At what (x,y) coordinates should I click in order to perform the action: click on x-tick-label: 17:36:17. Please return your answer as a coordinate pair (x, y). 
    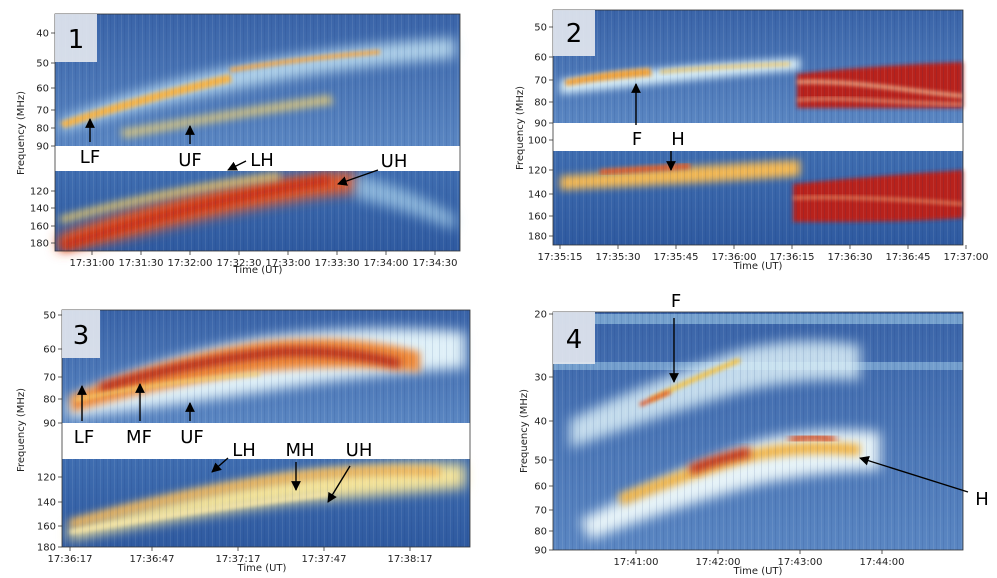
    Looking at the image, I should click on (70, 559).